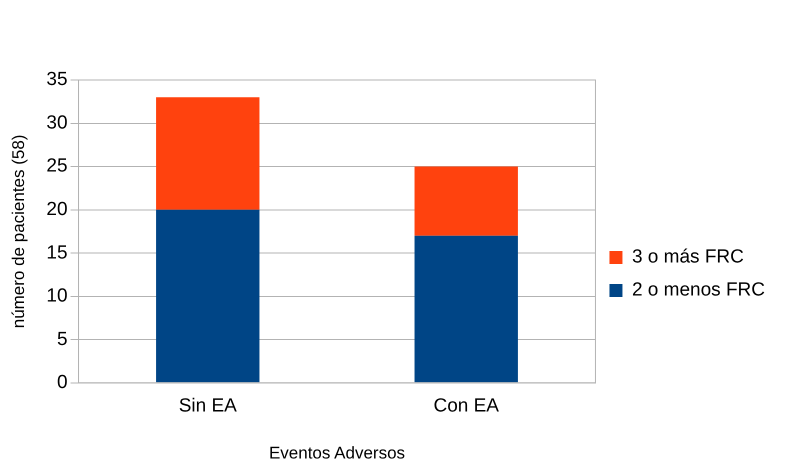 The image size is (785, 476). Describe the element at coordinates (18, 231) in the screenshot. I see `y-axis-title: número de pacientes (58)` at that location.